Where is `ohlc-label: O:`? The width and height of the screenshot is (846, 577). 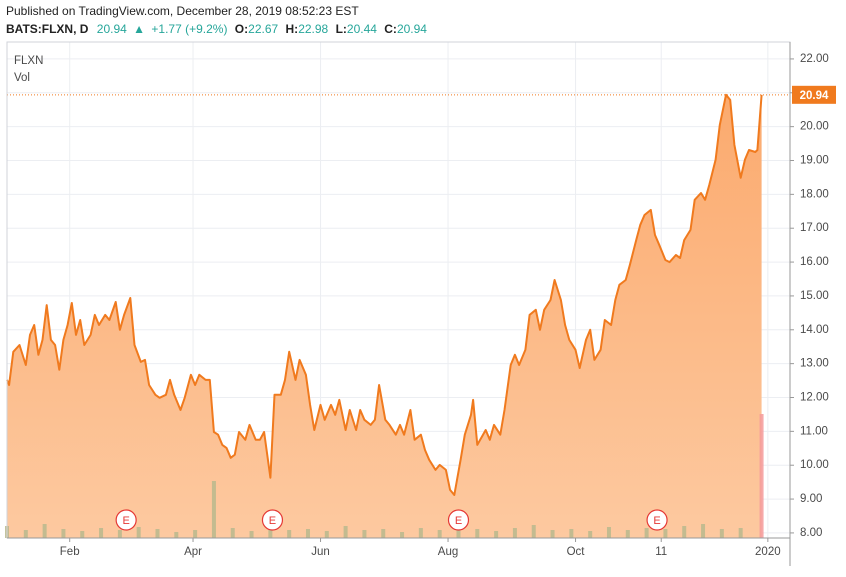 ohlc-label: O: is located at coordinates (241, 29).